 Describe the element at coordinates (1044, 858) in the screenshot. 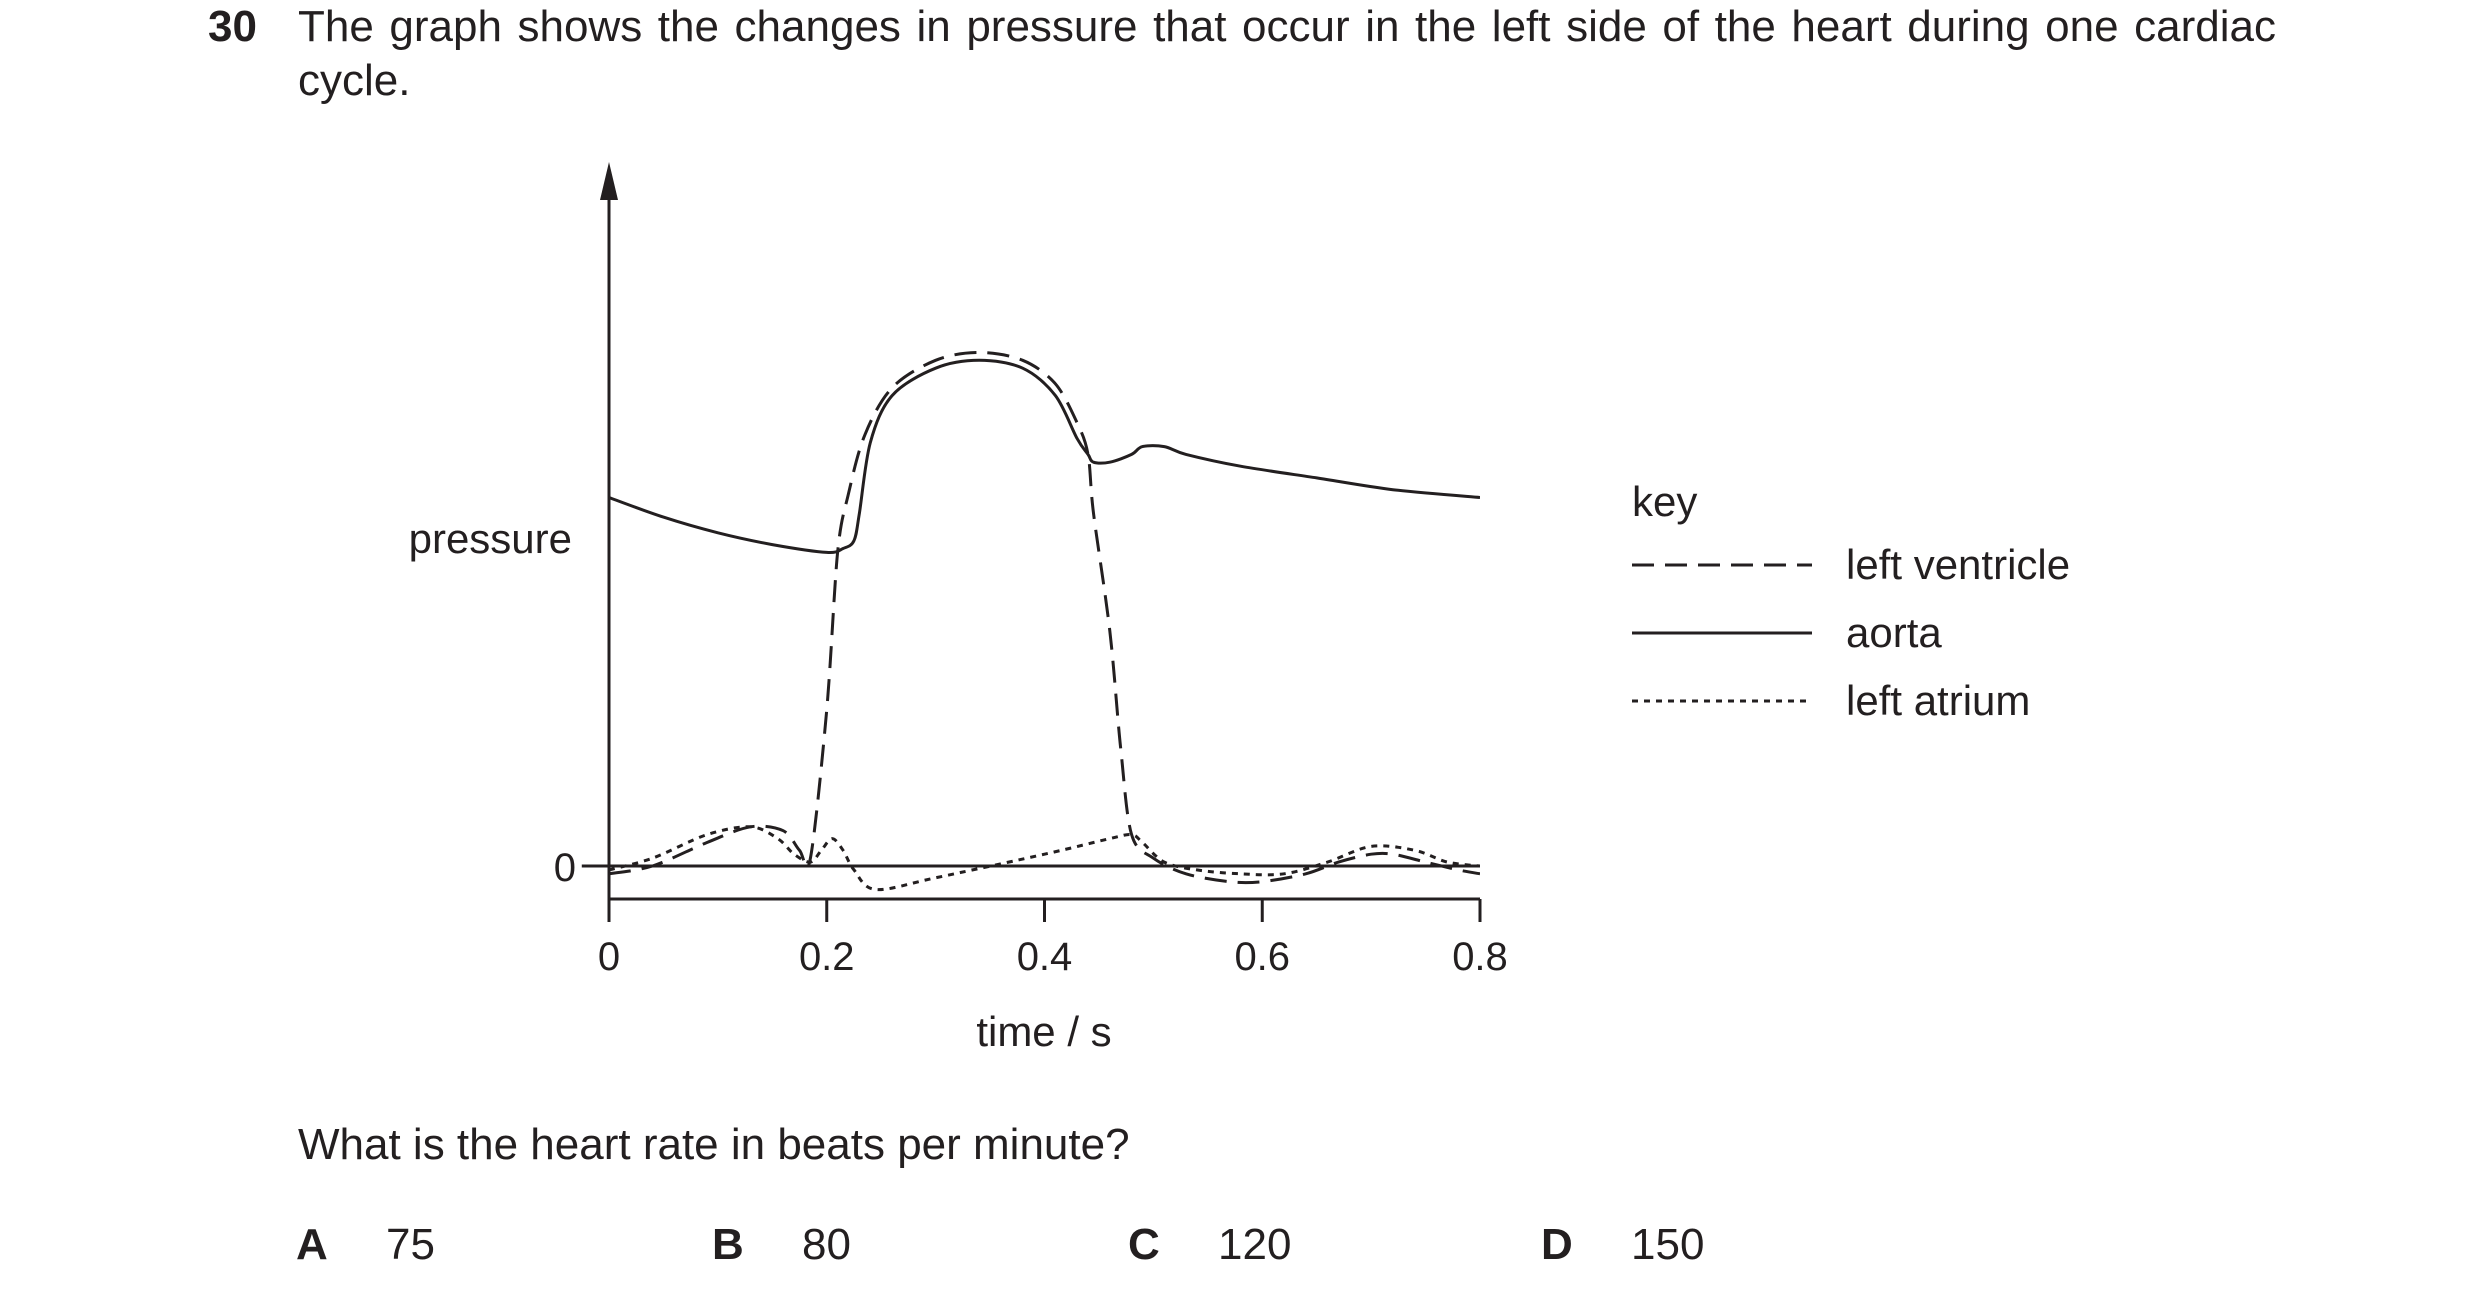

I see `series-left-atrium` at that location.